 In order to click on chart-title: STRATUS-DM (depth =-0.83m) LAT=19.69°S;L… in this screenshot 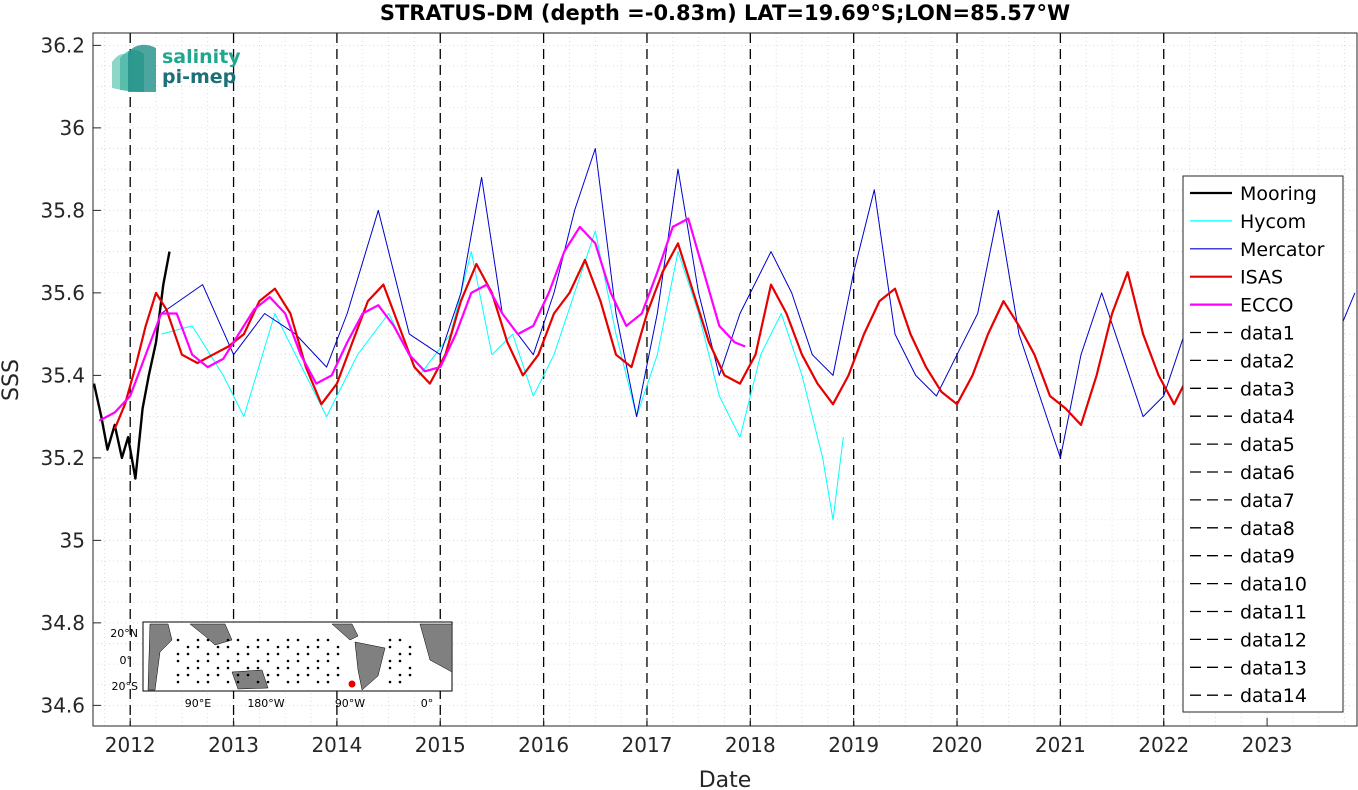, I will do `click(725, 13)`.